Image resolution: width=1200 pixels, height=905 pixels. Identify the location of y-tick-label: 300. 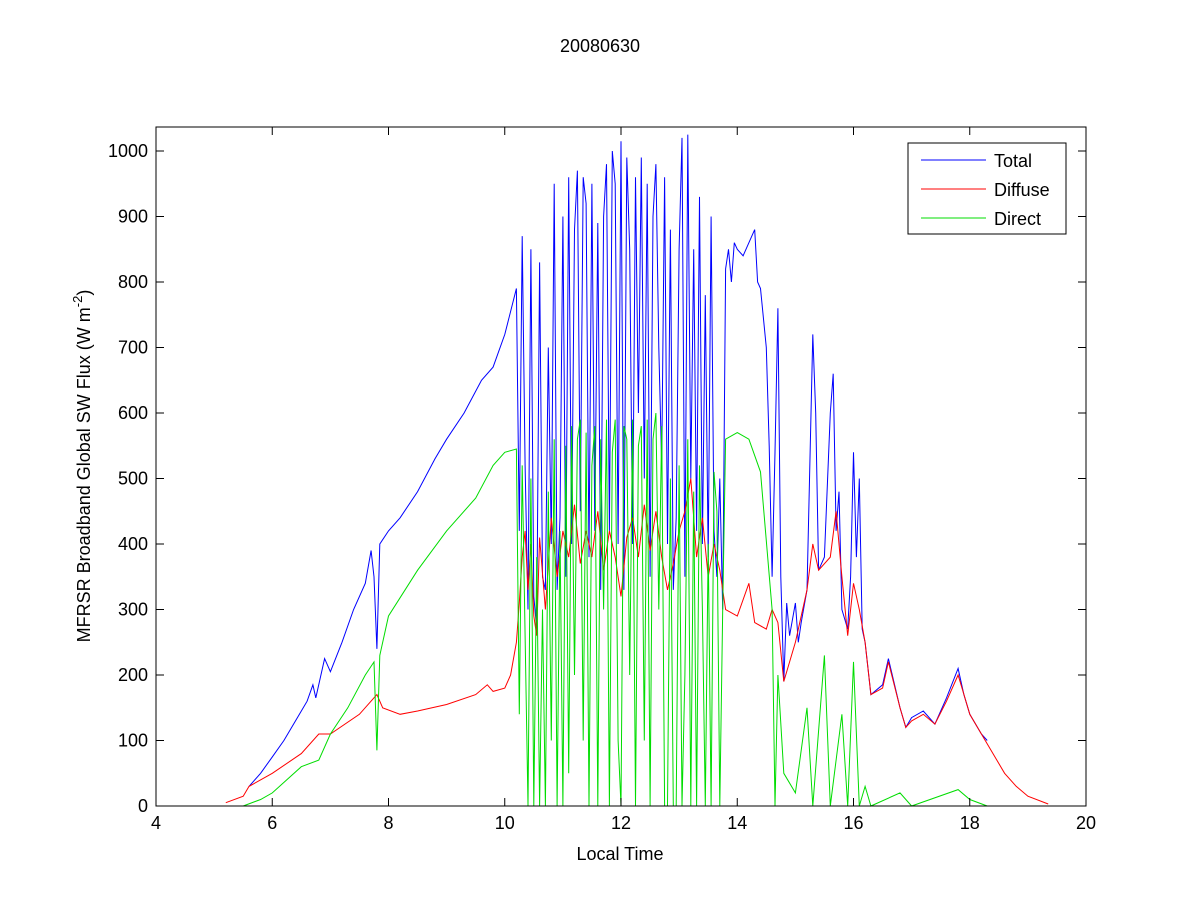
(133, 610).